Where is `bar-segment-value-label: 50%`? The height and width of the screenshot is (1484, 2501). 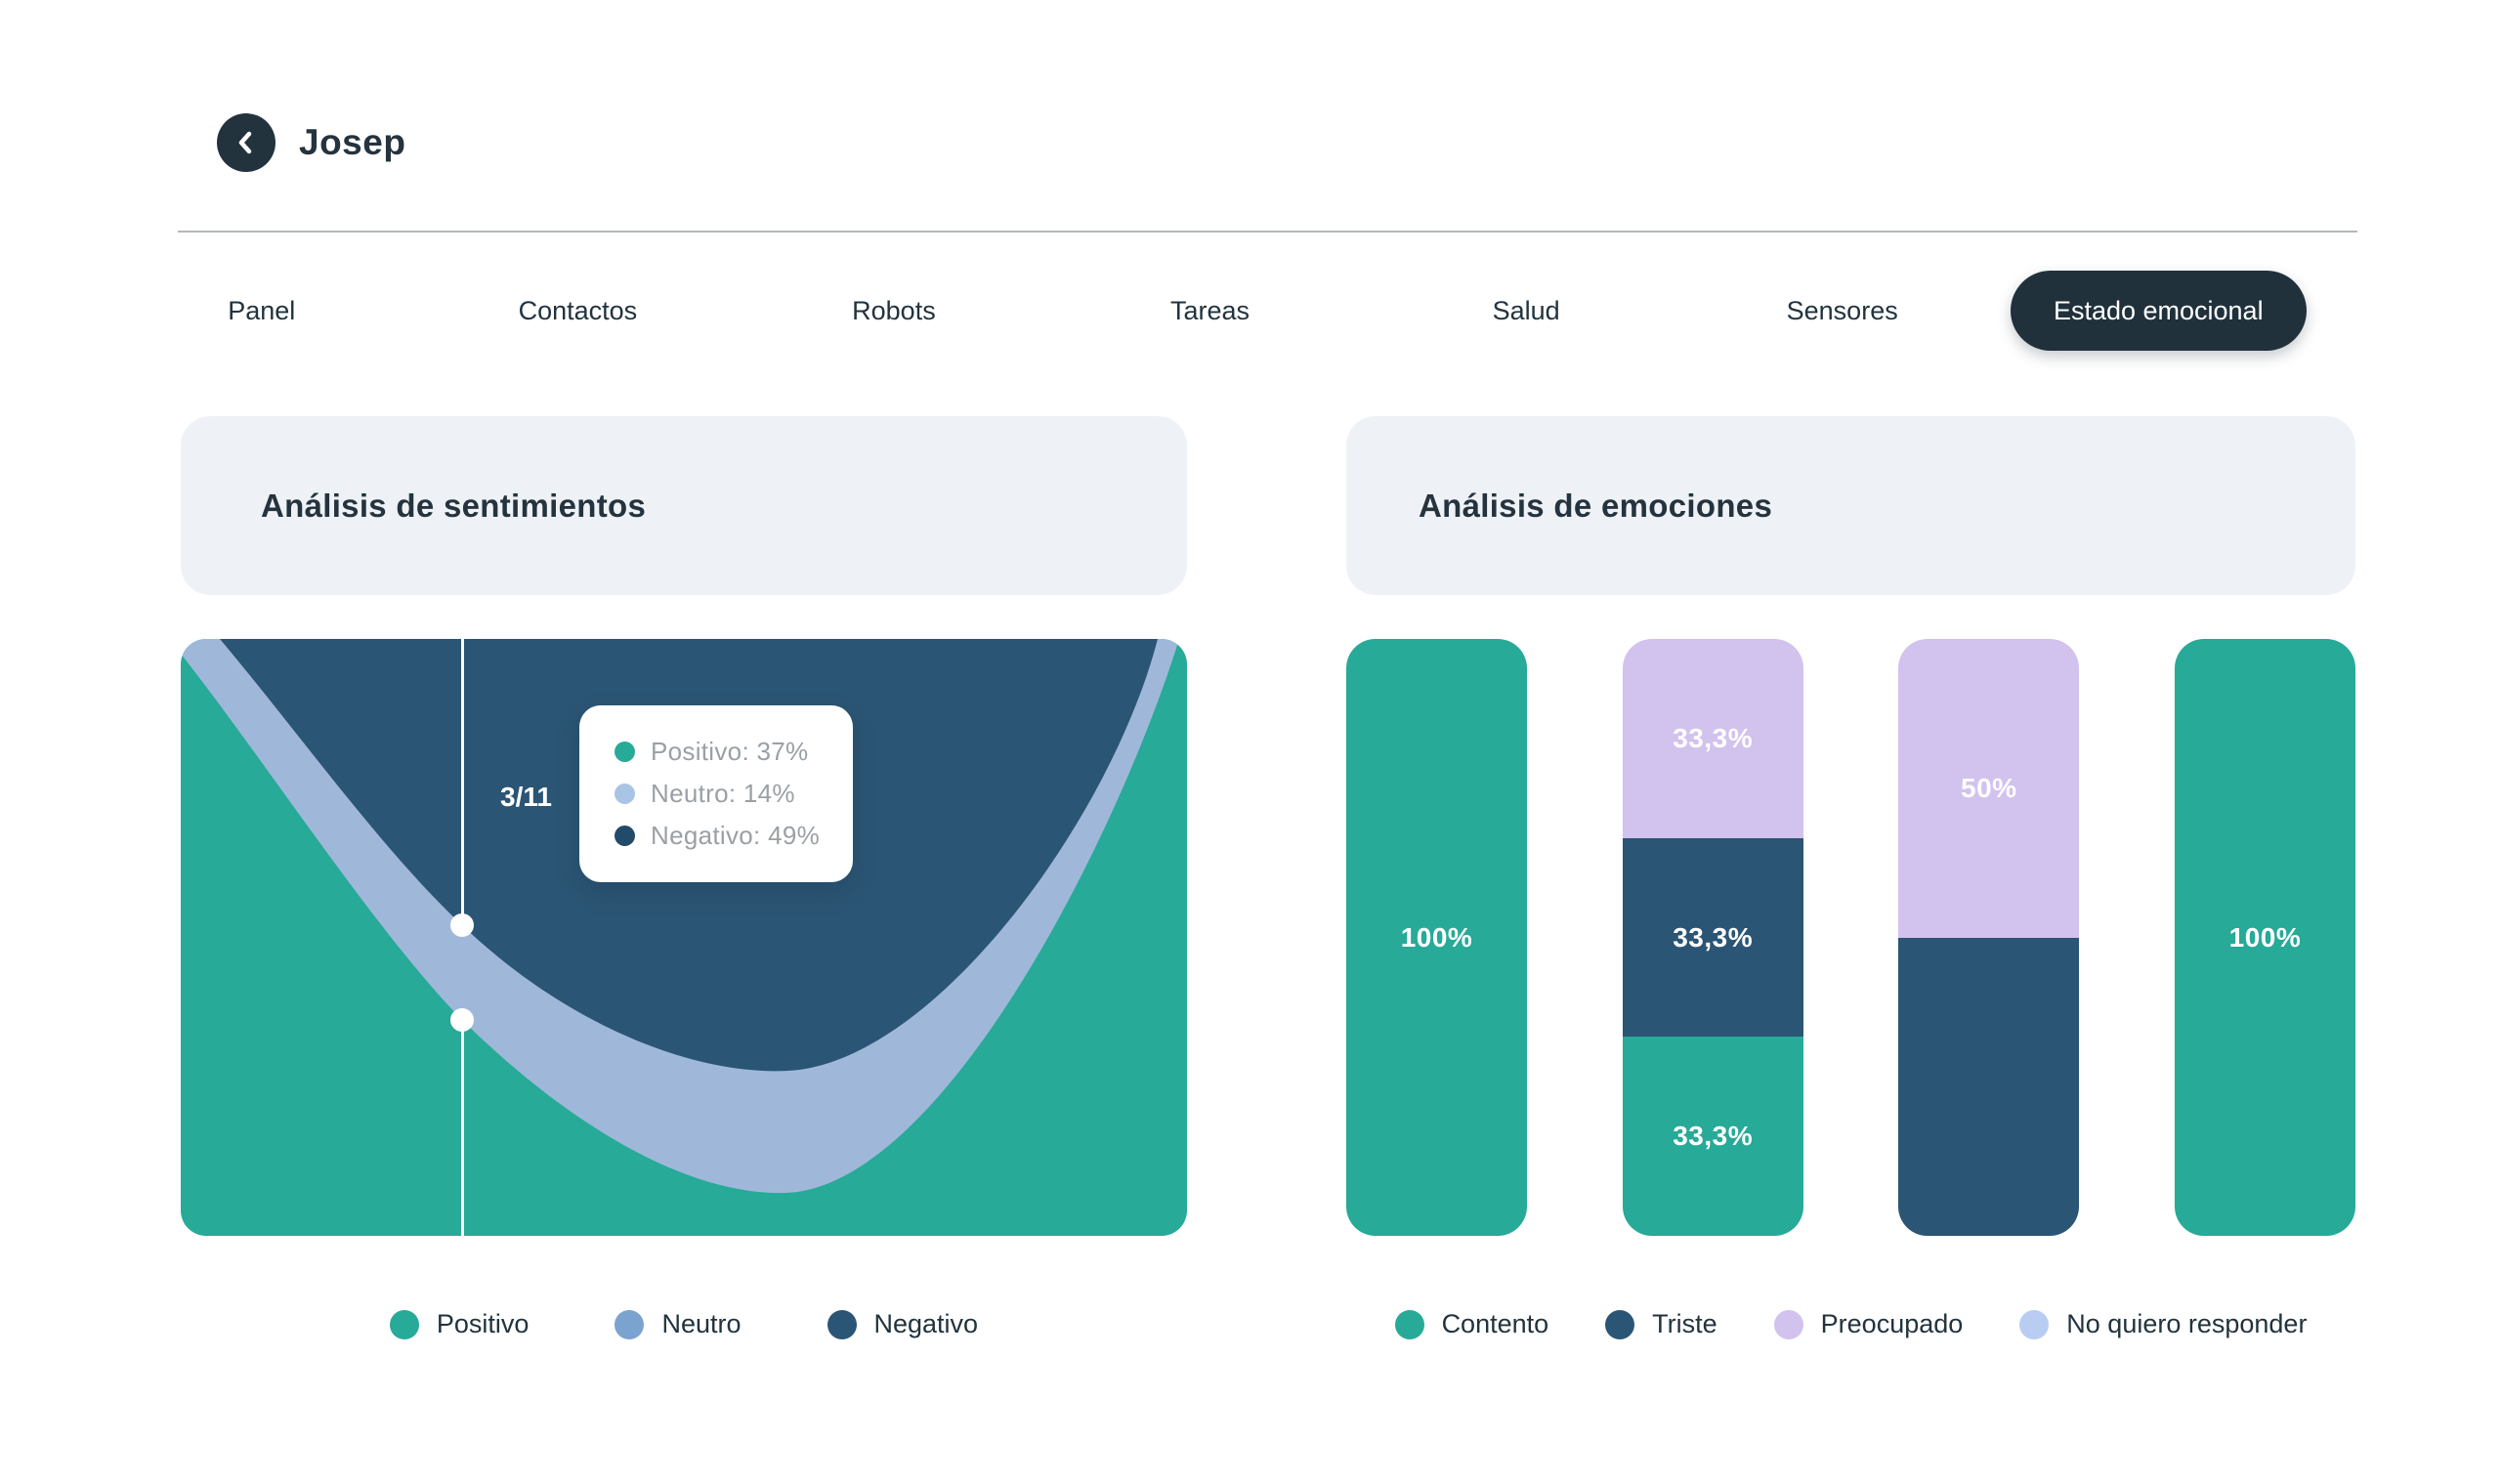
bar-segment-value-label: 50% is located at coordinates (1989, 787).